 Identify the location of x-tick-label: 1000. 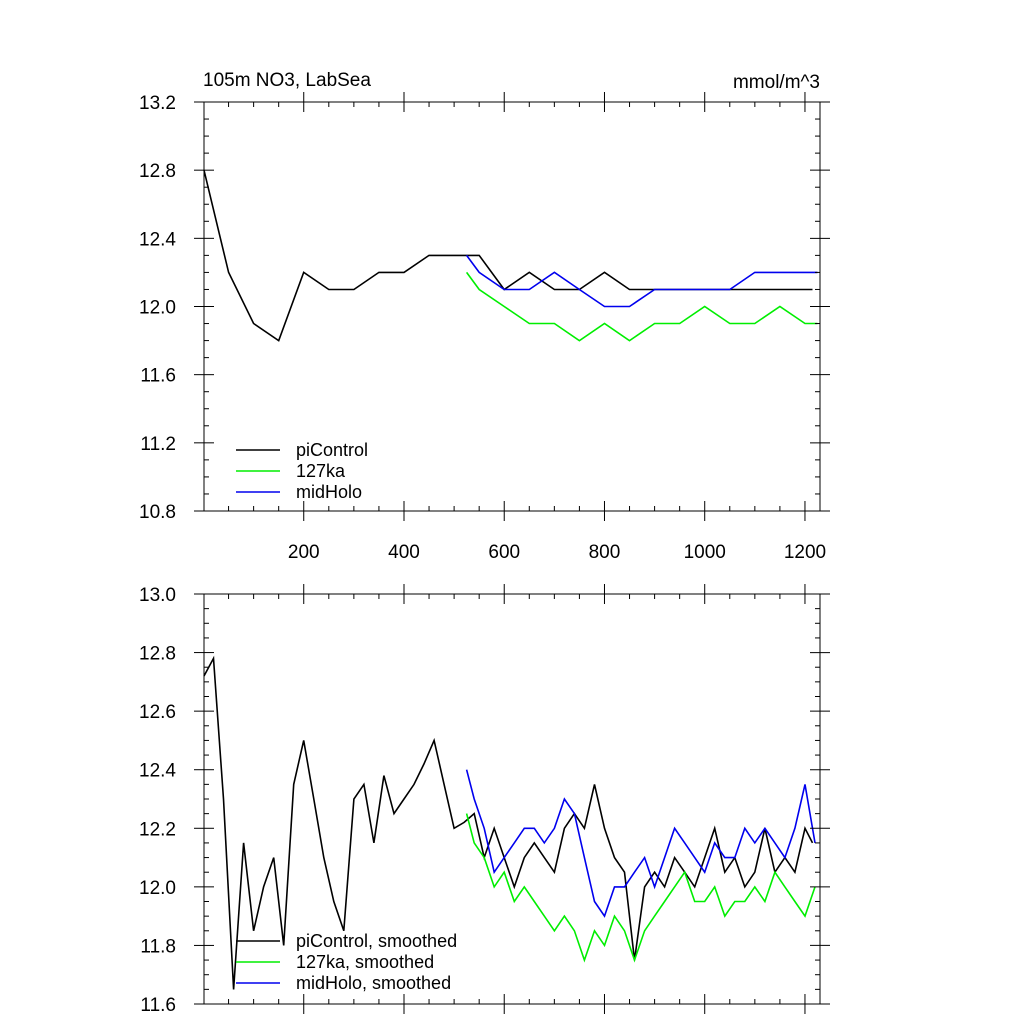
(705, 552).